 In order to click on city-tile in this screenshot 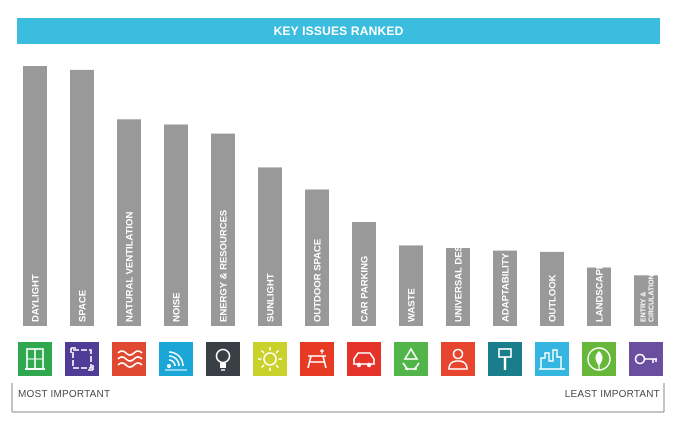, I will do `click(552, 359)`.